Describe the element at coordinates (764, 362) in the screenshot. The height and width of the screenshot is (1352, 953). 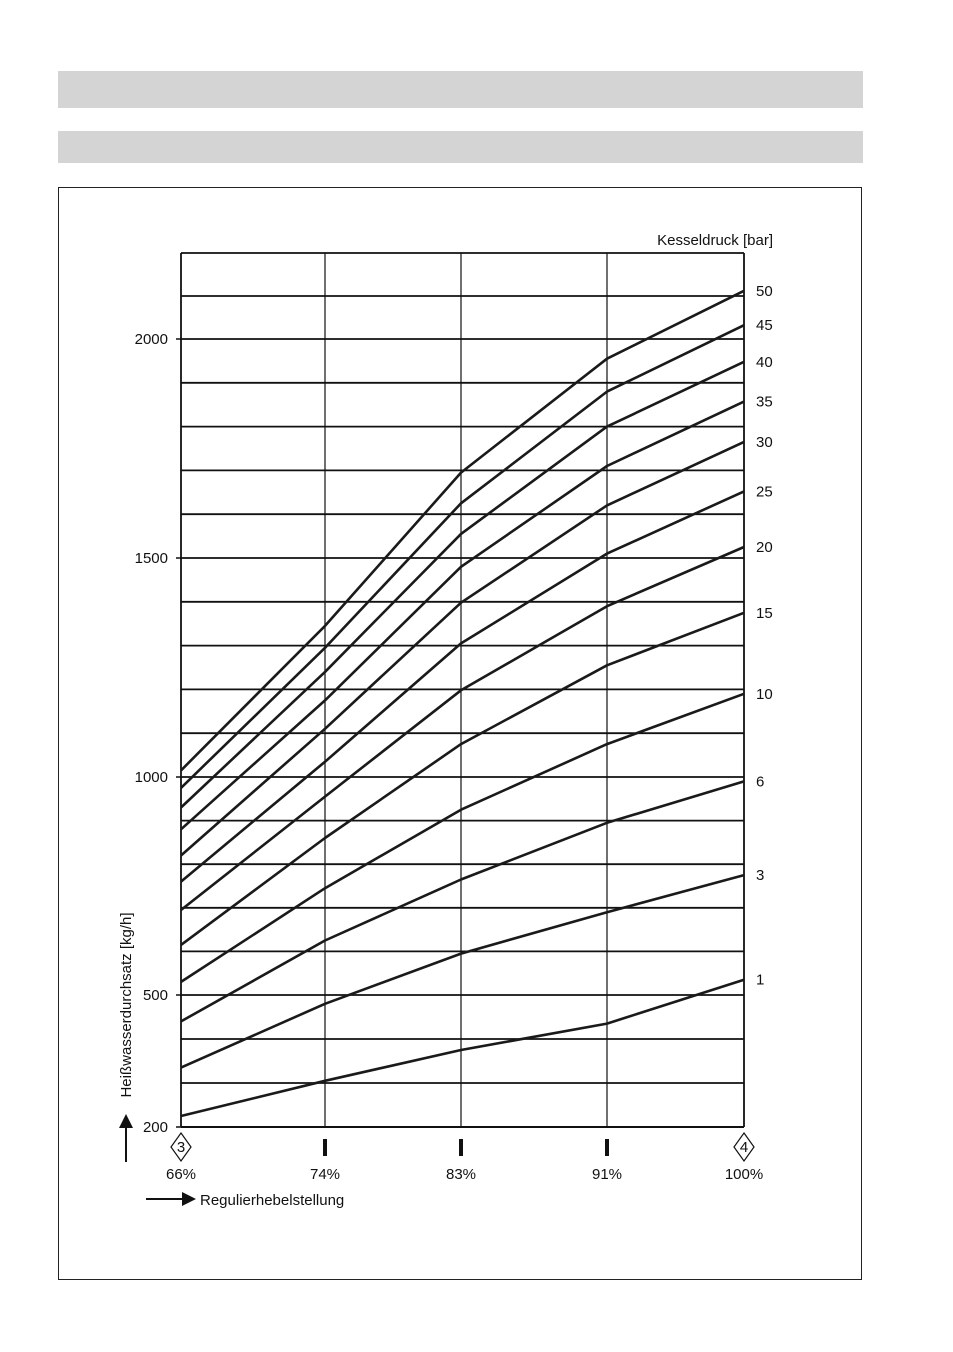
I see `series-label-40: 40` at that location.